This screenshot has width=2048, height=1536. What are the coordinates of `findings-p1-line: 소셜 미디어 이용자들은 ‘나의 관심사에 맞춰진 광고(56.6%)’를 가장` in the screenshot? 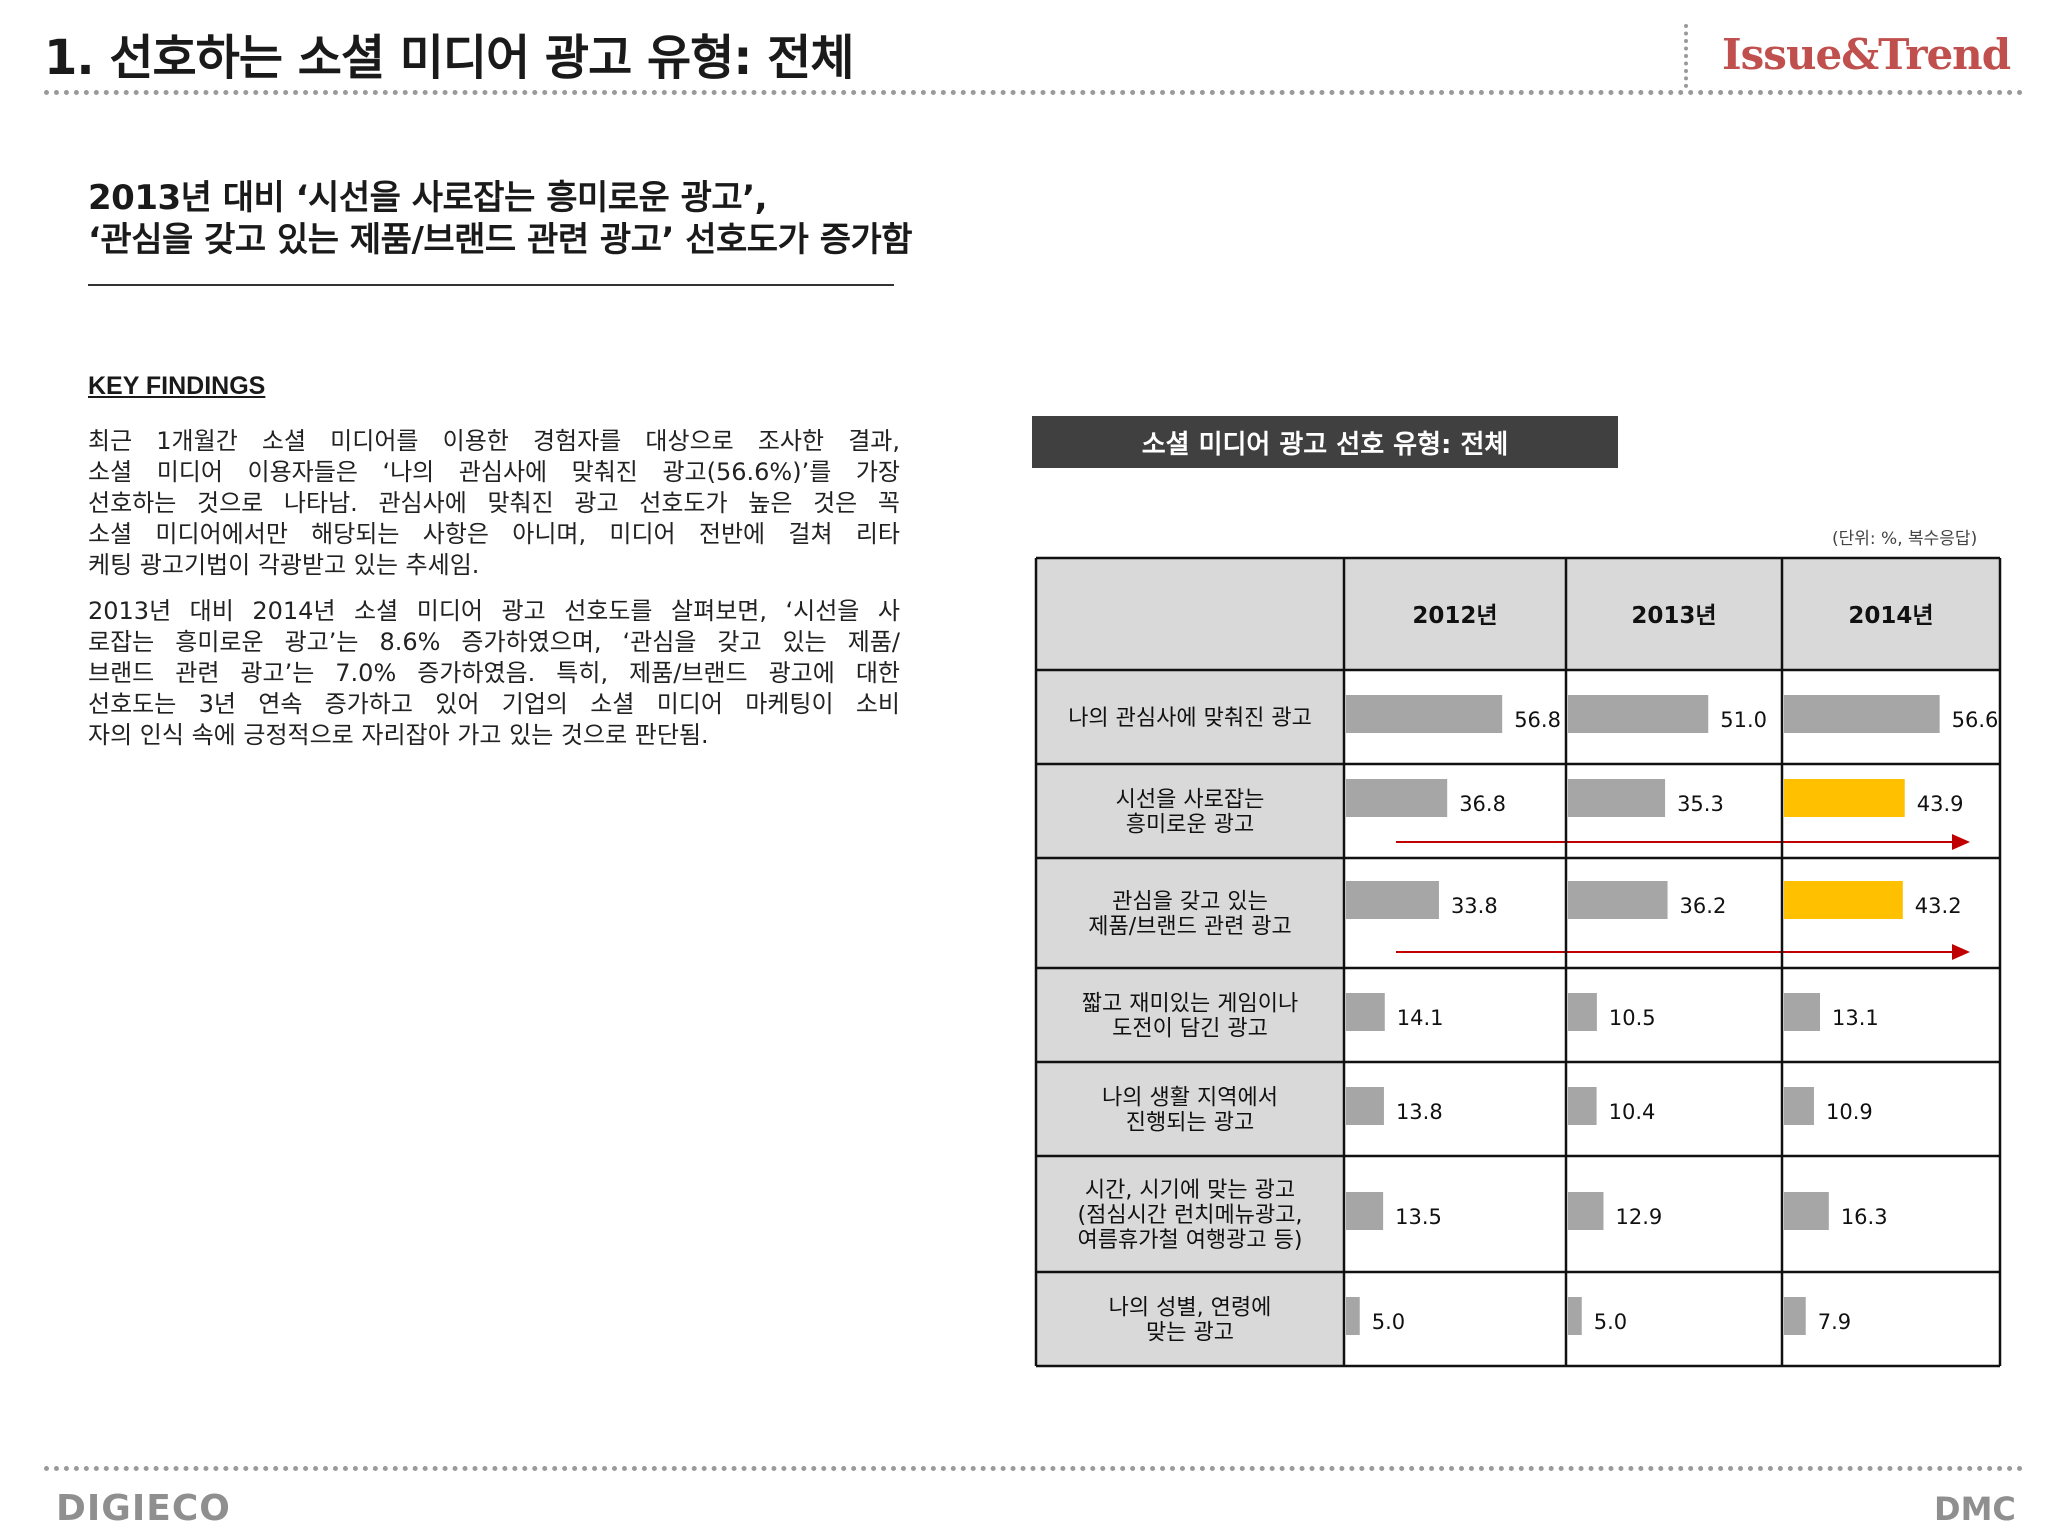 It's located at (494, 472).